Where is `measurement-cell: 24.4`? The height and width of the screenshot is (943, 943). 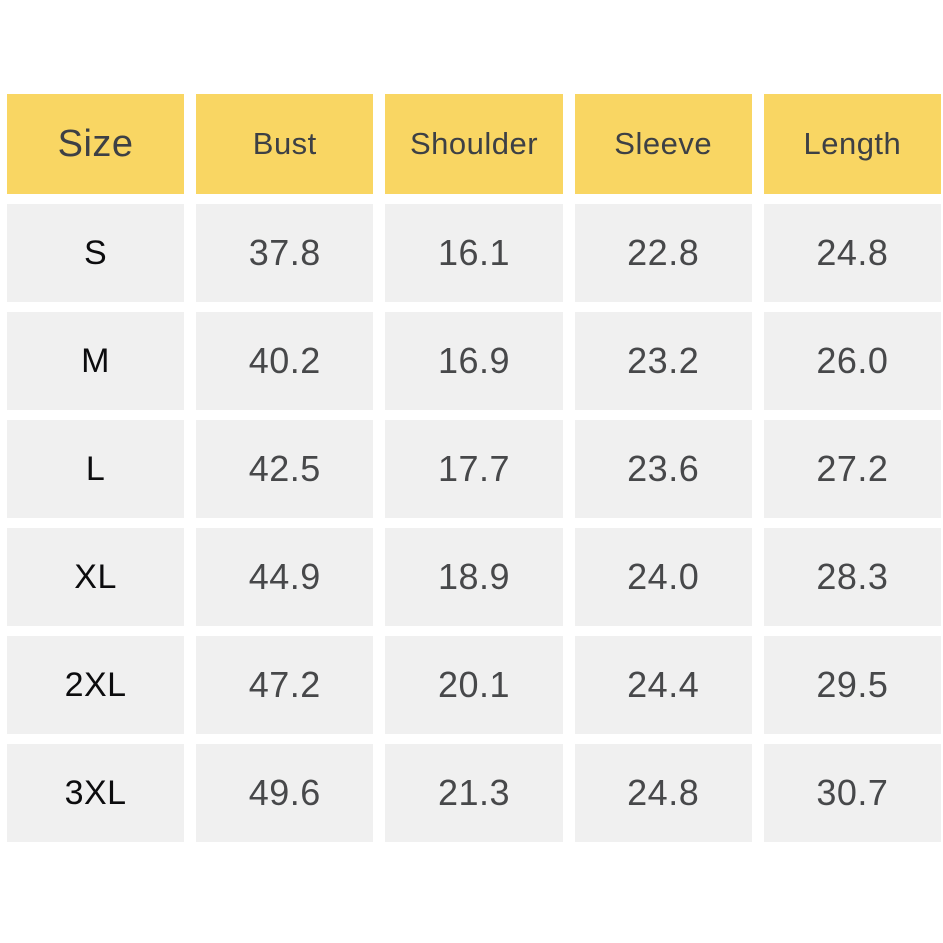
measurement-cell: 24.4 is located at coordinates (663, 685).